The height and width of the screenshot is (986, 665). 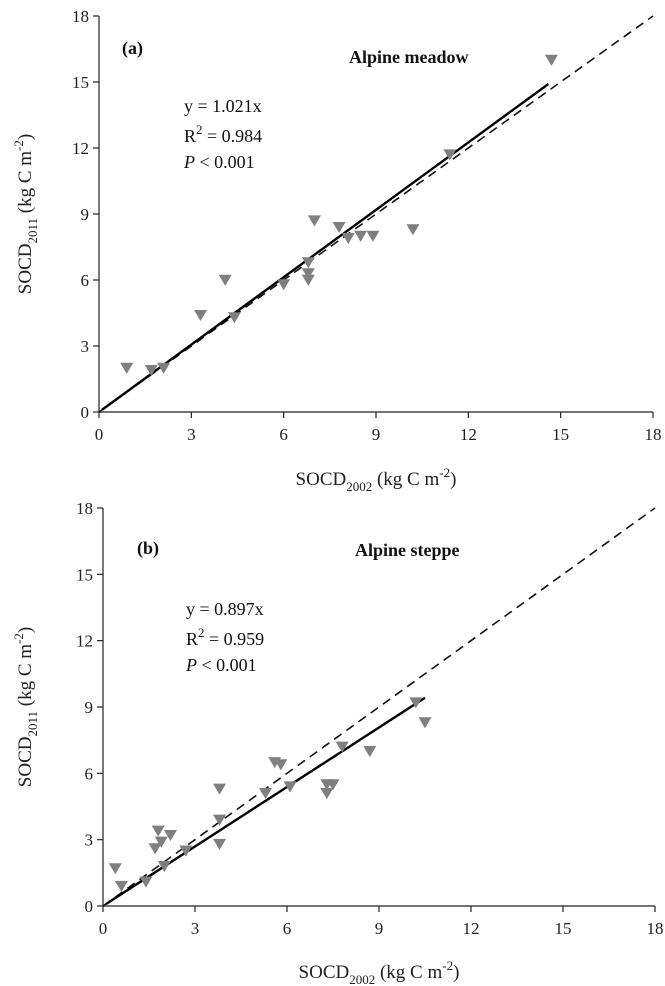 I want to click on regression-equation: y = 0.897x, so click(x=225, y=609).